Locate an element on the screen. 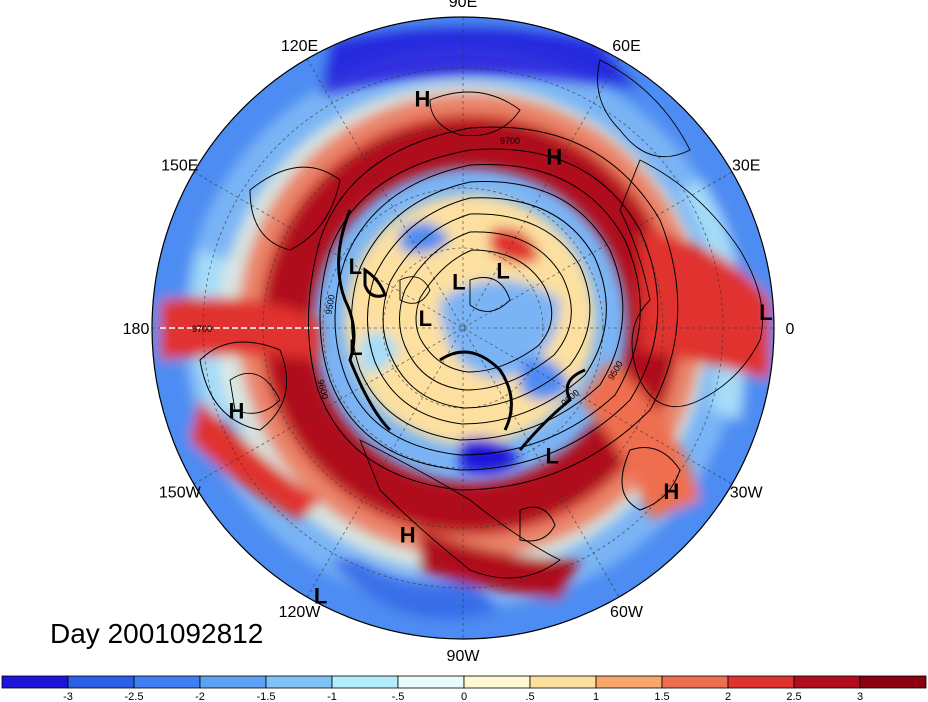 This screenshot has width=928, height=702. colorbar-tick-label: 0 is located at coordinates (464, 696).